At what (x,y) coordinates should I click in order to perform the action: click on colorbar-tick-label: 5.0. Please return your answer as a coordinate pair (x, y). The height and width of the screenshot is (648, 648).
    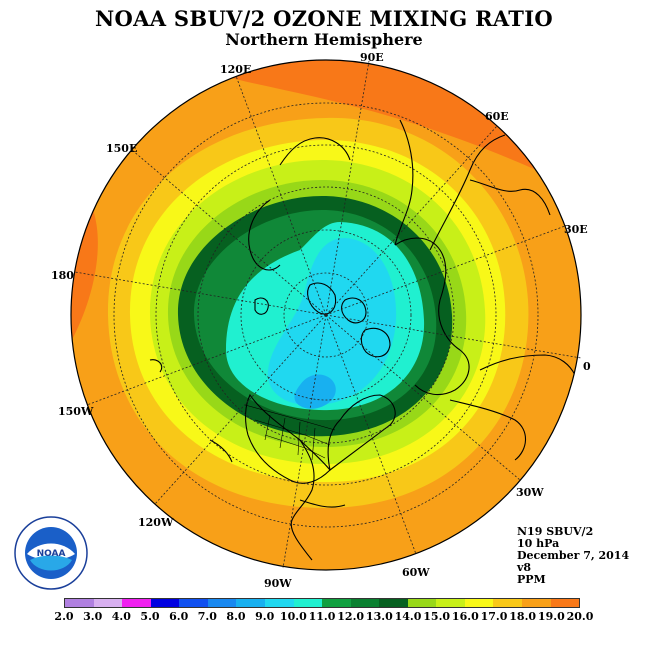
    Looking at the image, I should click on (150, 616).